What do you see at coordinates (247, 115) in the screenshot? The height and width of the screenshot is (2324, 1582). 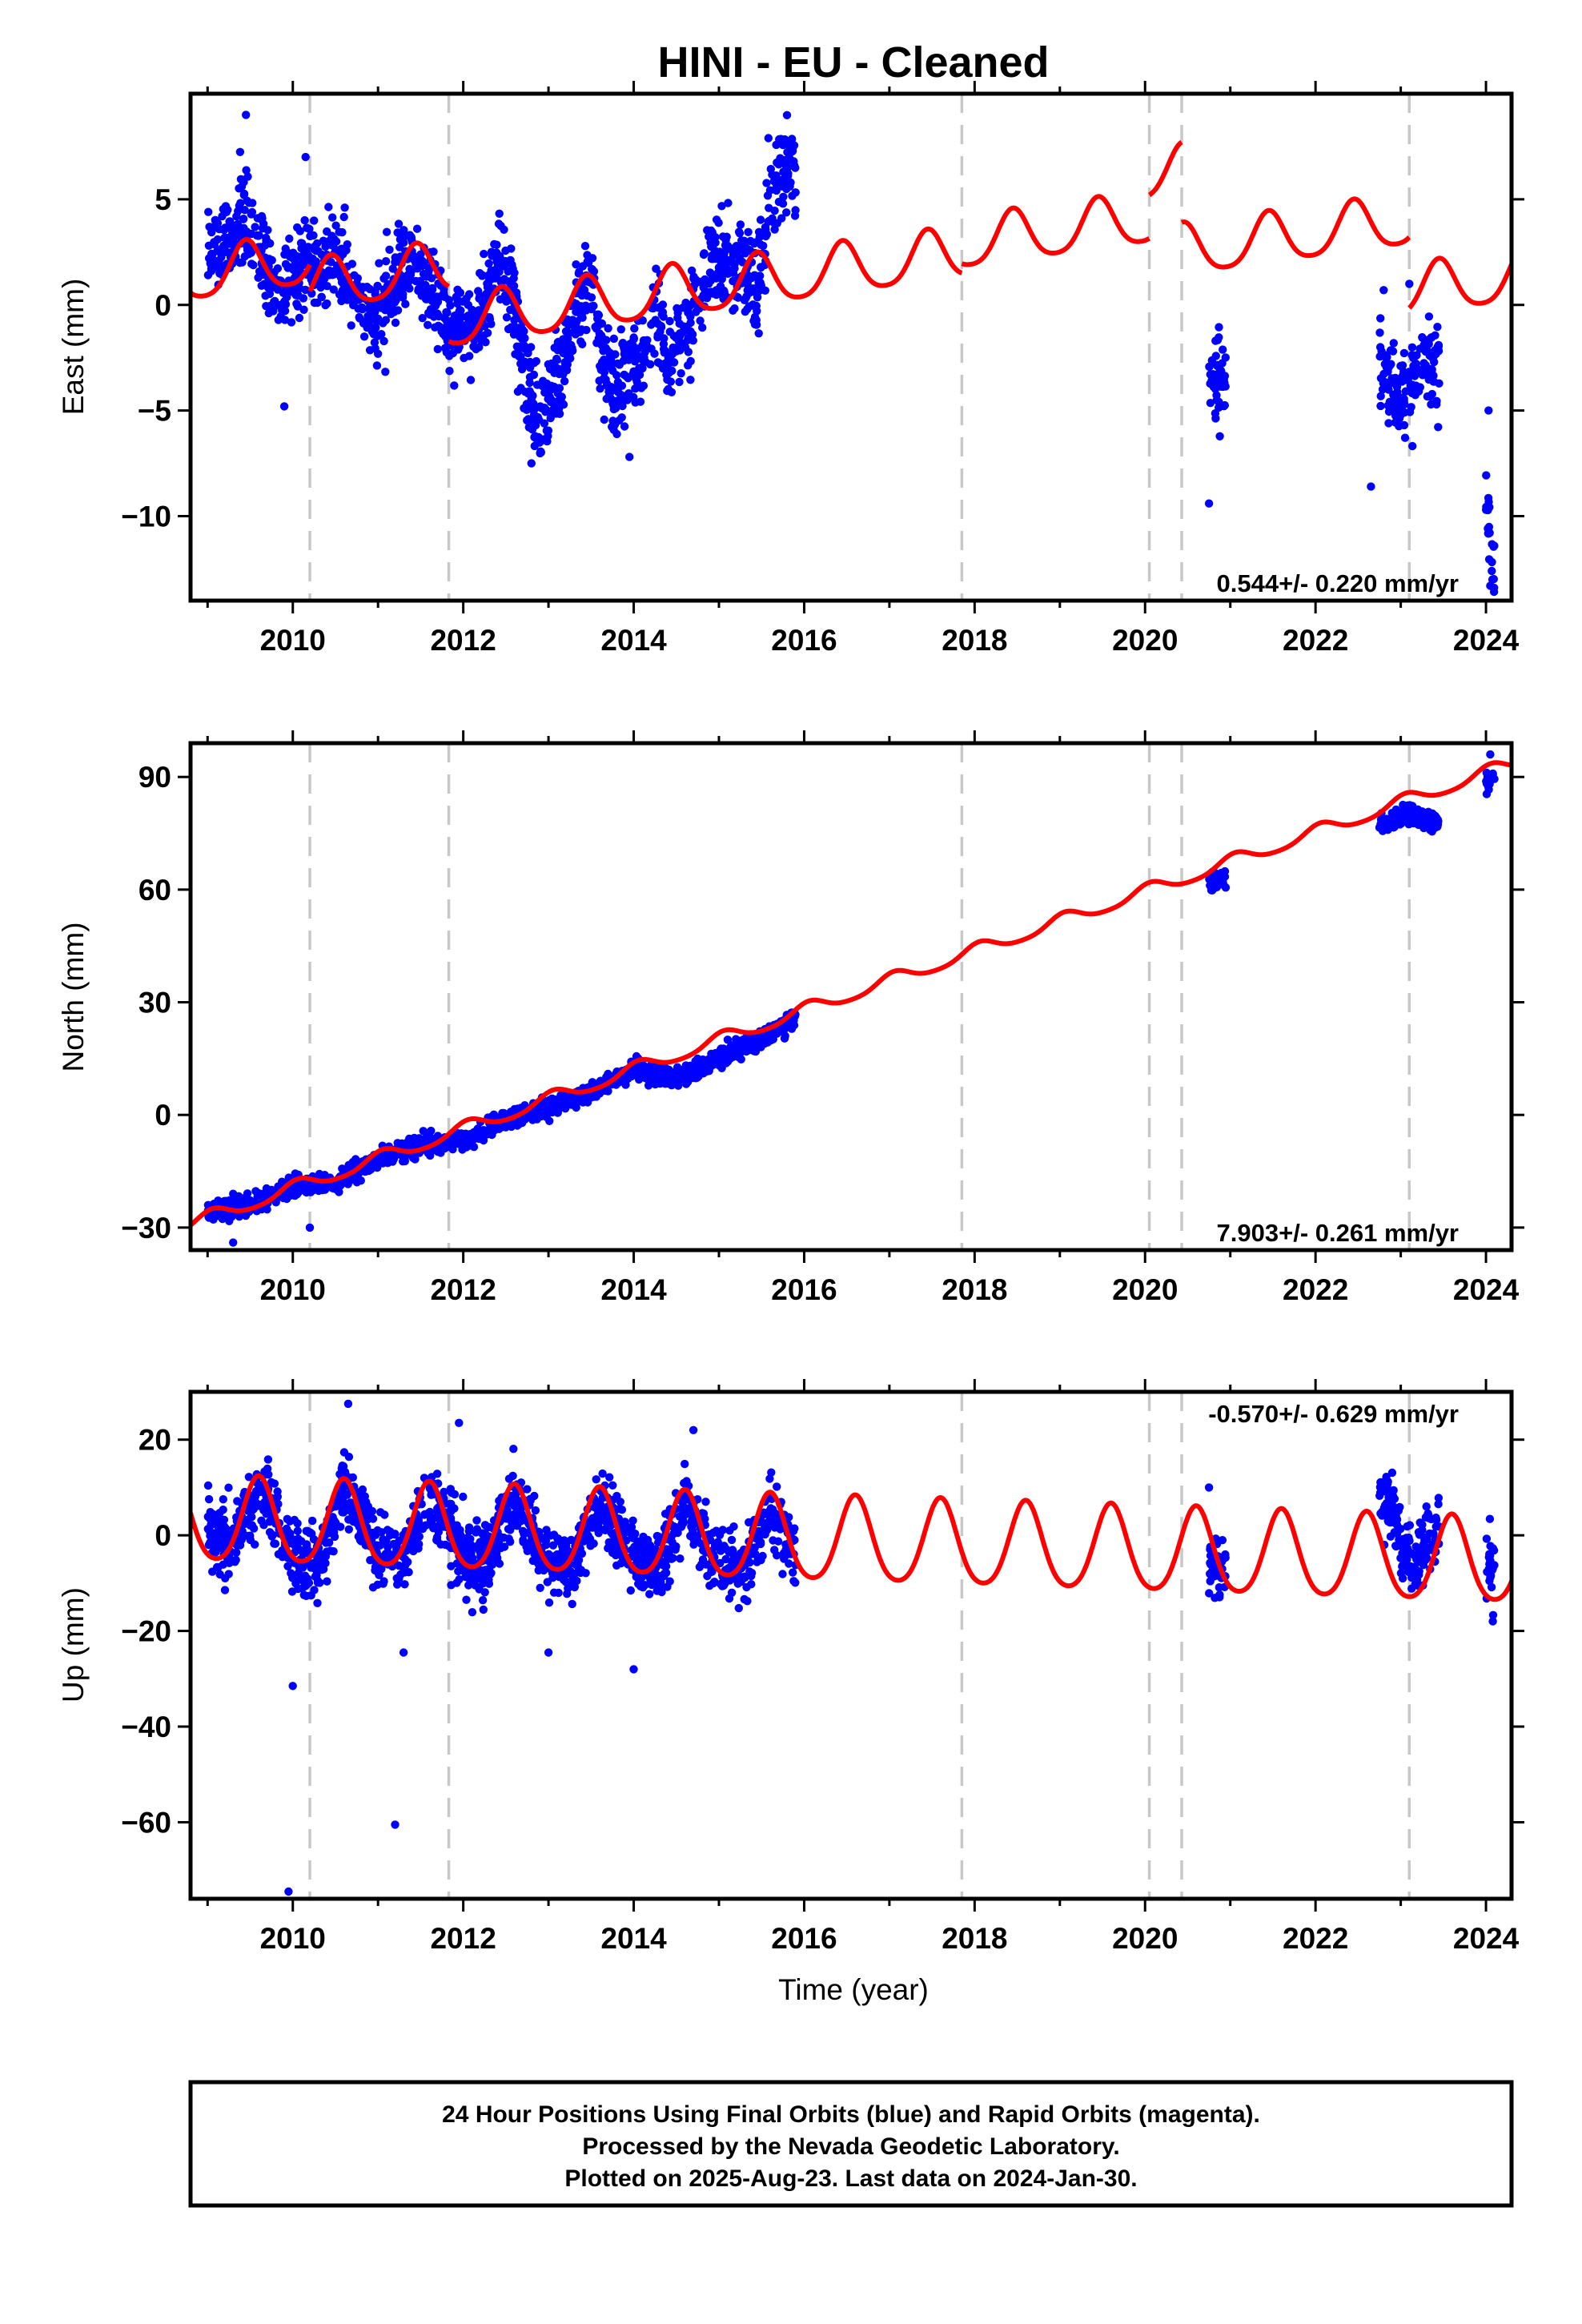 I see `east-outlier-point` at bounding box center [247, 115].